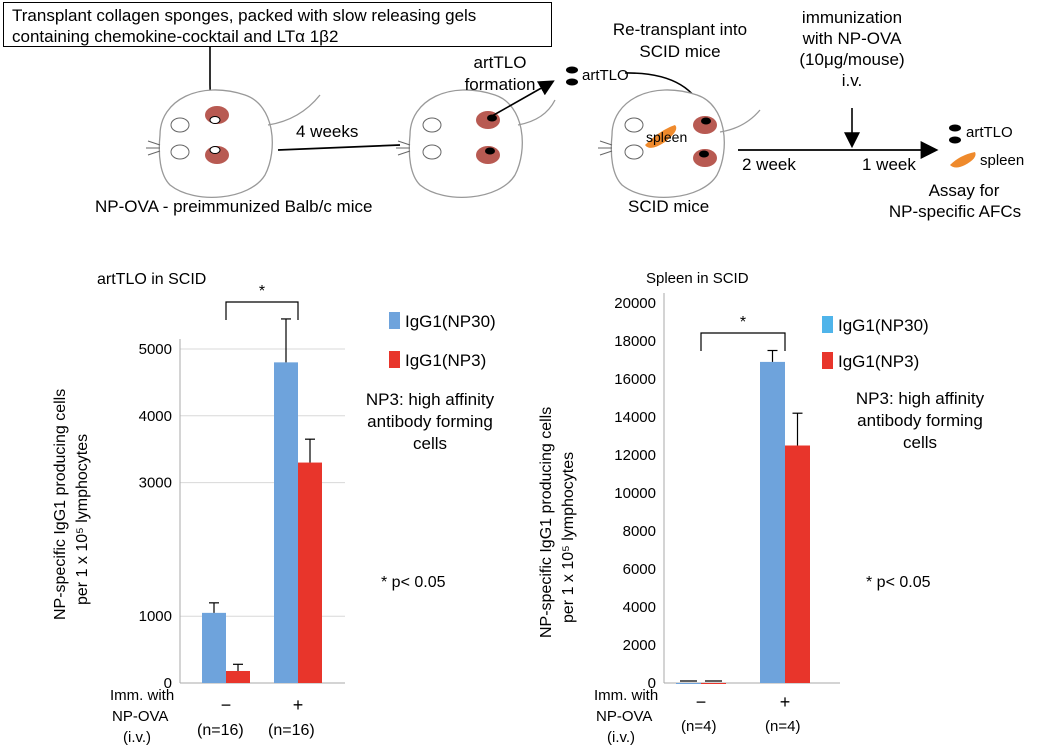  What do you see at coordinates (234, 206) in the screenshot?
I see `donor-mice-label: NP-OVA - preimmunized Balb/c mice` at bounding box center [234, 206].